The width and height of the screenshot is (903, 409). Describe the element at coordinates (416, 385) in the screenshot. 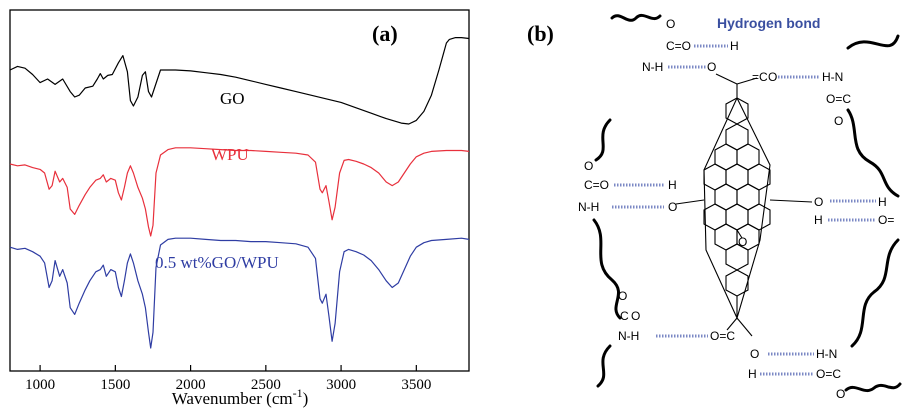

I see `x-tick-label: 3500` at that location.